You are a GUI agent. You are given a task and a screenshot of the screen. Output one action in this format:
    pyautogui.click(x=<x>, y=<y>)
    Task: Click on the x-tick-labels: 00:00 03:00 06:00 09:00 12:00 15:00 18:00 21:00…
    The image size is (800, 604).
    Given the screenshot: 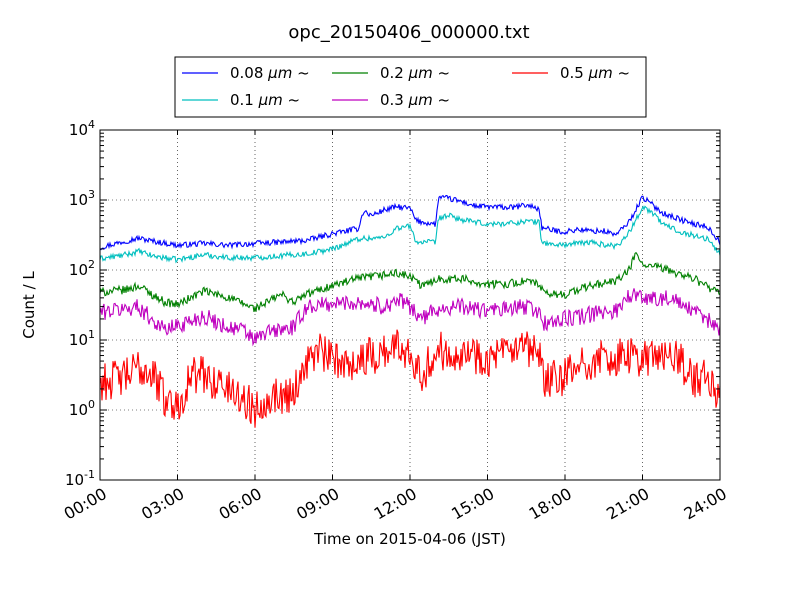 What is the action you would take?
    pyautogui.click(x=395, y=504)
    